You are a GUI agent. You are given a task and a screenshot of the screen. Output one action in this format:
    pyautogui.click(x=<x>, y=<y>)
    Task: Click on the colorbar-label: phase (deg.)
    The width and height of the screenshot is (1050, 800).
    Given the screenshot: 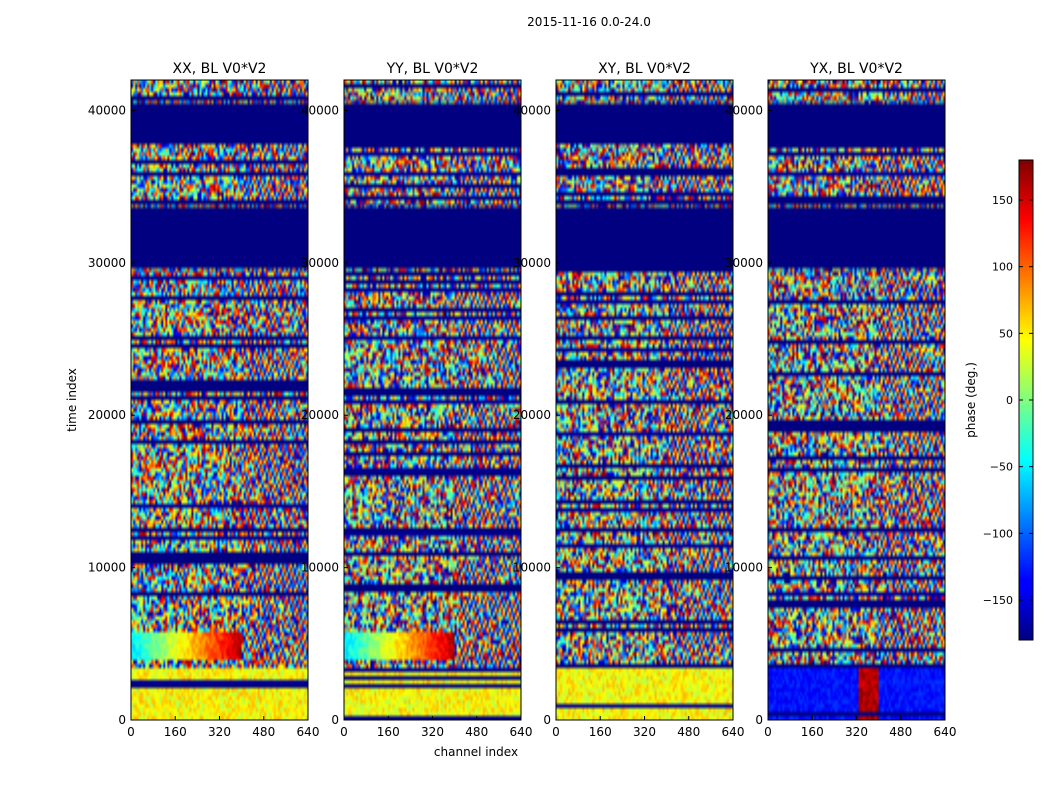 What is the action you would take?
    pyautogui.click(x=971, y=400)
    